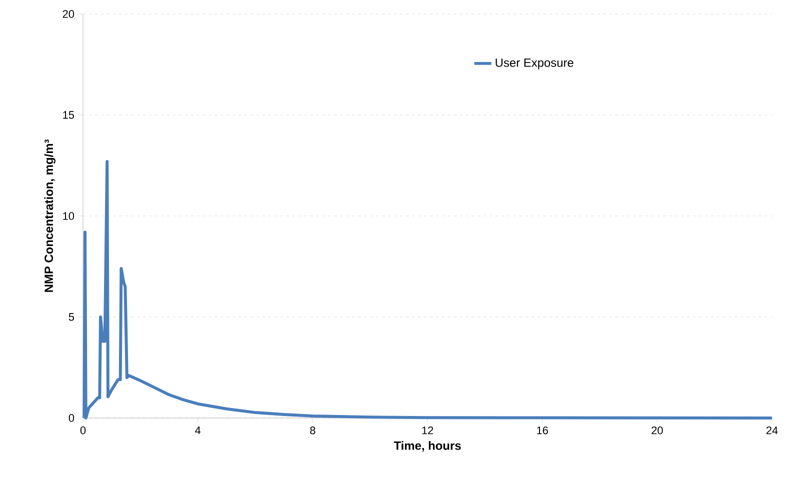 Image resolution: width=797 pixels, height=485 pixels. I want to click on x-tick-label: 24, so click(772, 430).